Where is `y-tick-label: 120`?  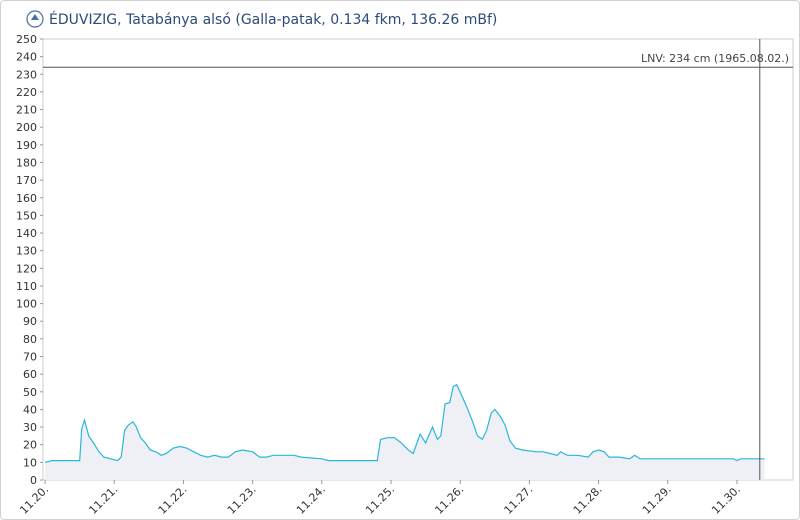
y-tick-label: 120 is located at coordinates (26, 268).